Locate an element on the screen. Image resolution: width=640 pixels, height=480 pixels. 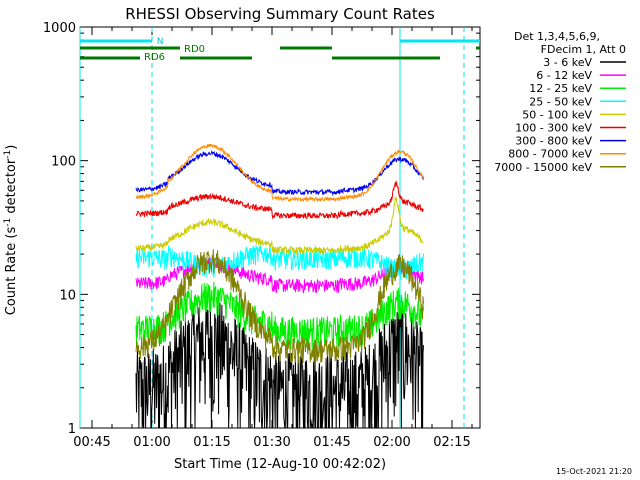
n-state-label: N is located at coordinates (160, 42).